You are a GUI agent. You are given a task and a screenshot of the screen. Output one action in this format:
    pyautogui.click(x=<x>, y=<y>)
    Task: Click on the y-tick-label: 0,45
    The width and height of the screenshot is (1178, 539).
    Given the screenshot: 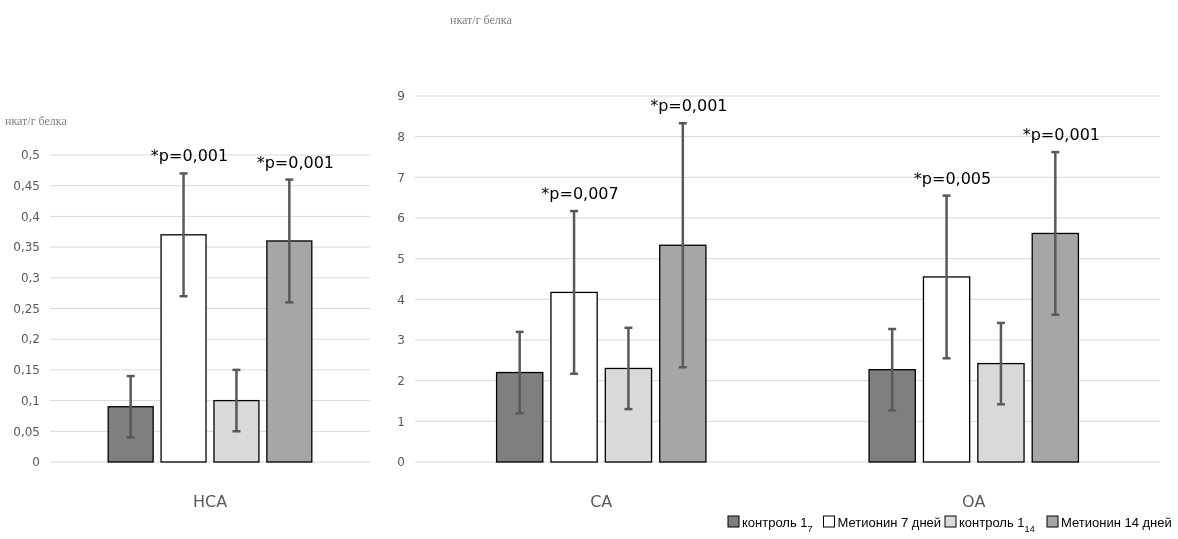 What is the action you would take?
    pyautogui.click(x=26, y=185)
    